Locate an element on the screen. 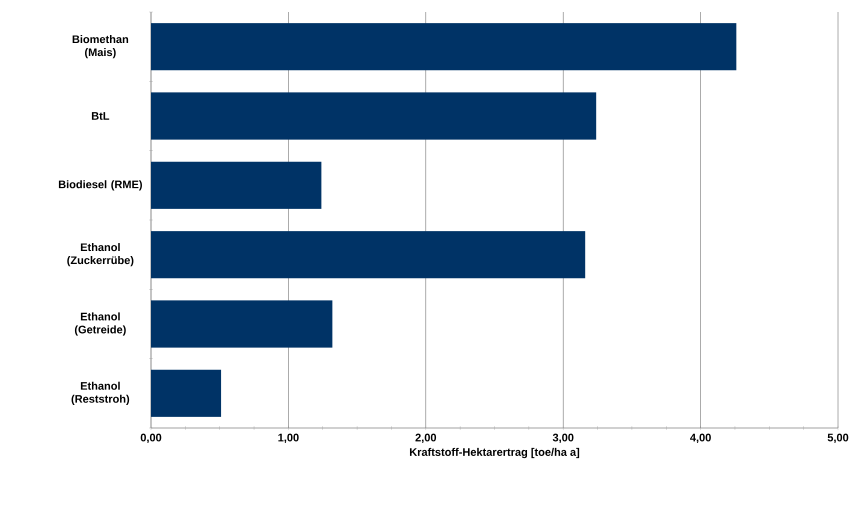 Image resolution: width=854 pixels, height=511 pixels. y-tick-label: Ethanol (Getreide) is located at coordinates (100, 324).